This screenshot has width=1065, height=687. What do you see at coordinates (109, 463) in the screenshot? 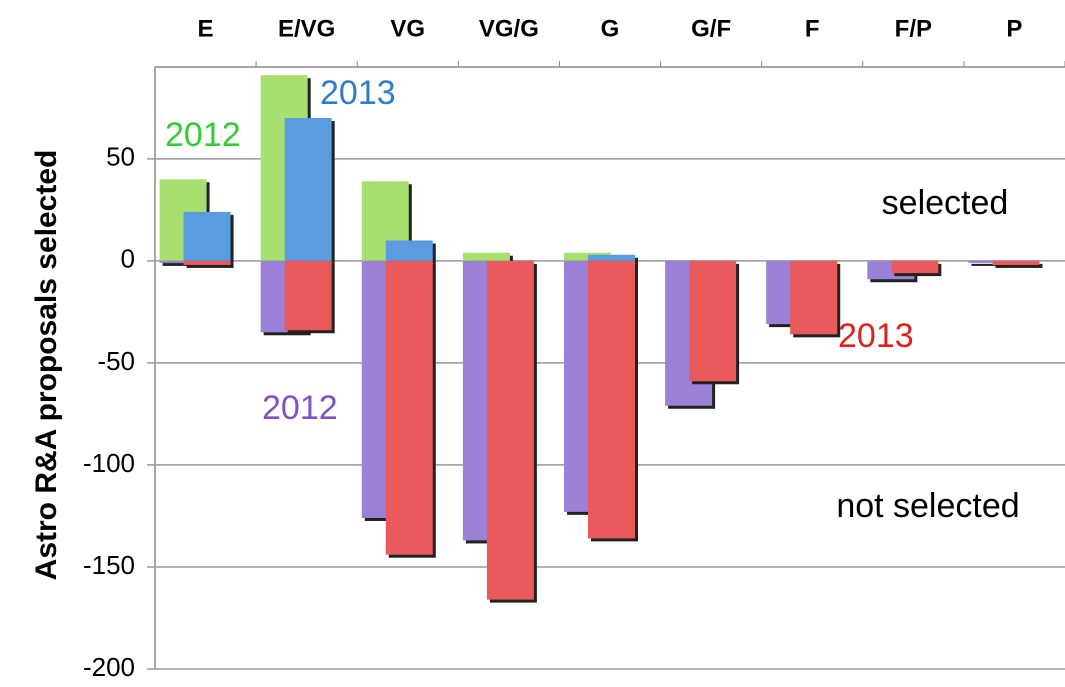
I see `y-tick-label: -100` at bounding box center [109, 463].